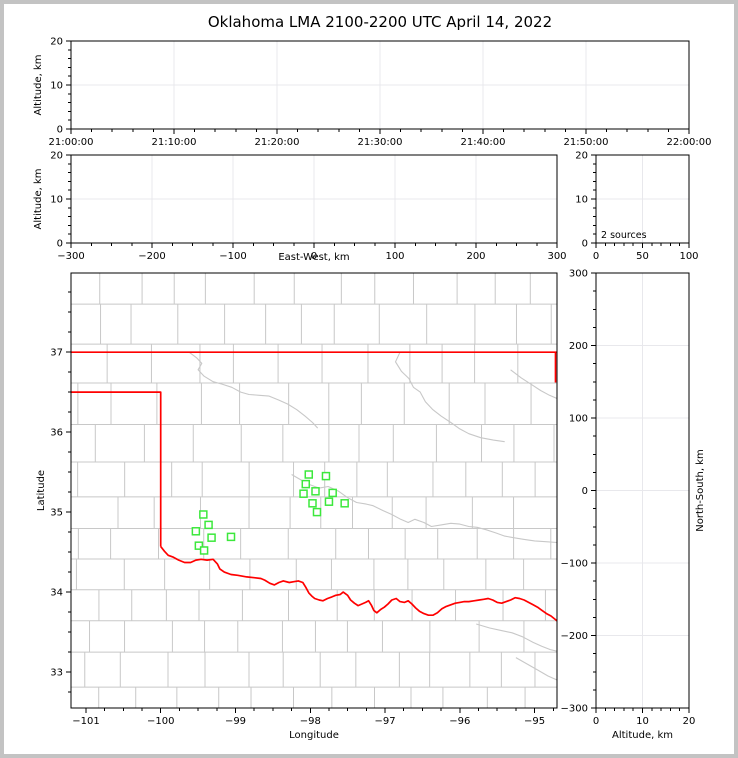 The width and height of the screenshot is (738, 758). Describe the element at coordinates (56, 433) in the screenshot. I see `y-tick-label: 36` at that location.